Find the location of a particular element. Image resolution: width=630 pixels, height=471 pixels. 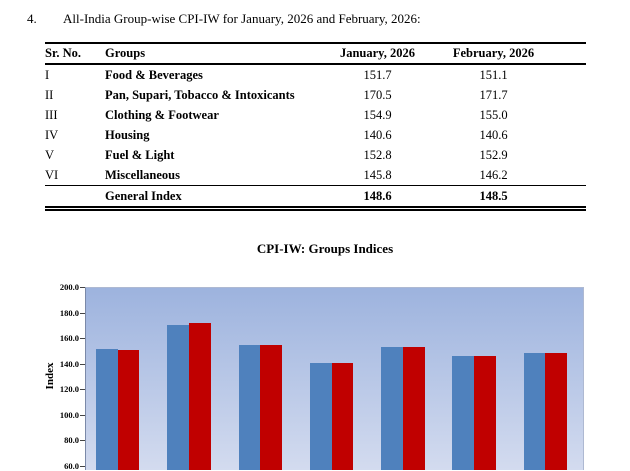

cell-february: 171.7 is located at coordinates (493, 94).